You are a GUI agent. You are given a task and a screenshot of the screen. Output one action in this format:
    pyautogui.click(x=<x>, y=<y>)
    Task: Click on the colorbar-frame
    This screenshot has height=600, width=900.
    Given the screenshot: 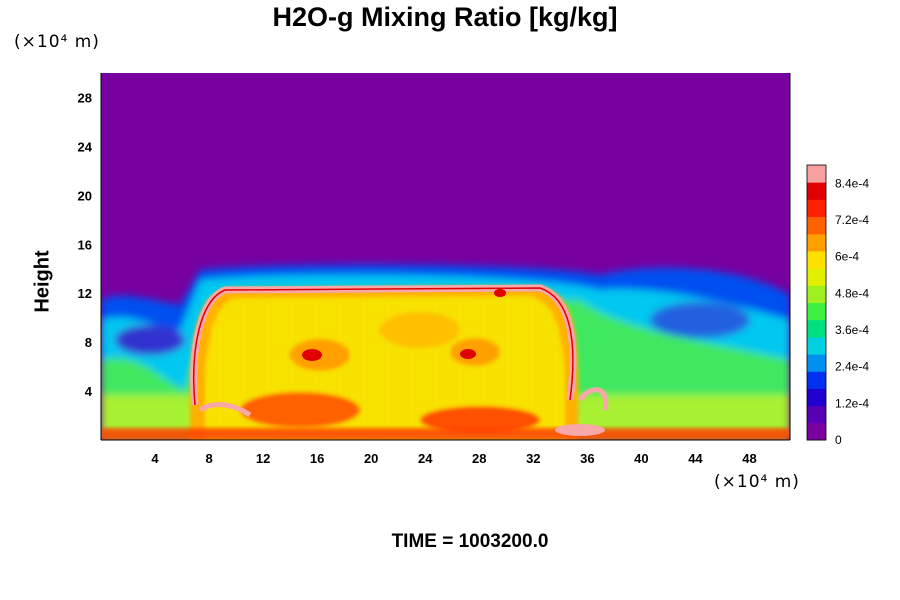 What is the action you would take?
    pyautogui.click(x=816, y=302)
    